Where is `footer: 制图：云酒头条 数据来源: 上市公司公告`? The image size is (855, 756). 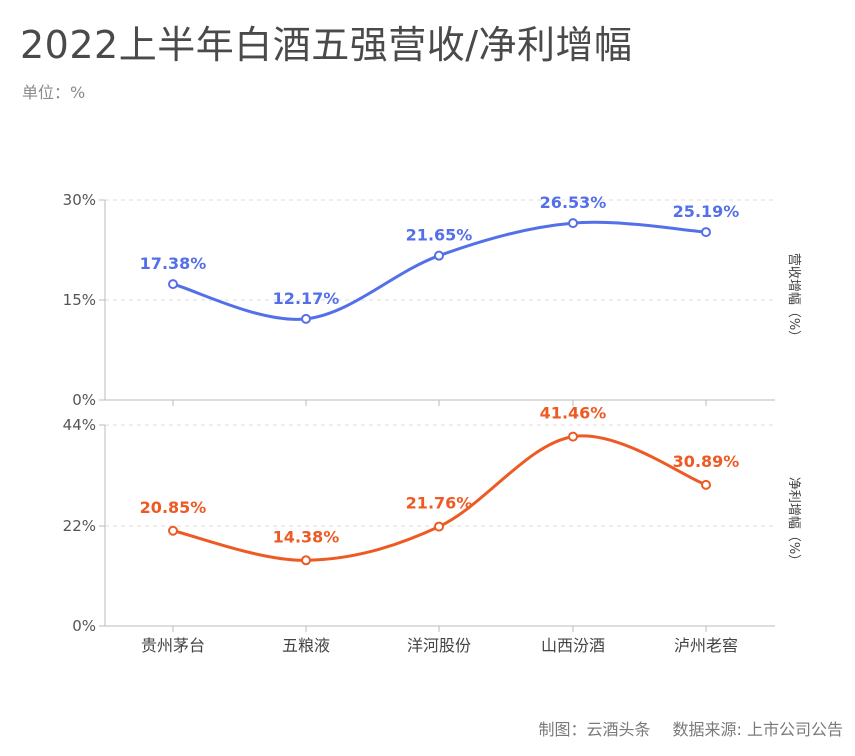 footer: 制图：云酒头条 数据来源: 上市公司公告 is located at coordinates (689, 728).